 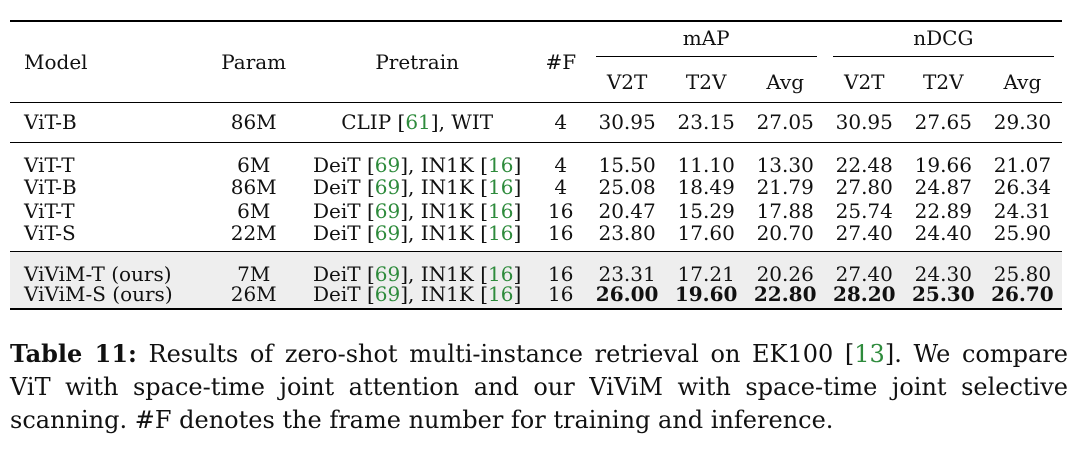 I want to click on cell-ndcg-t2v: 27.65, so click(x=943, y=122).